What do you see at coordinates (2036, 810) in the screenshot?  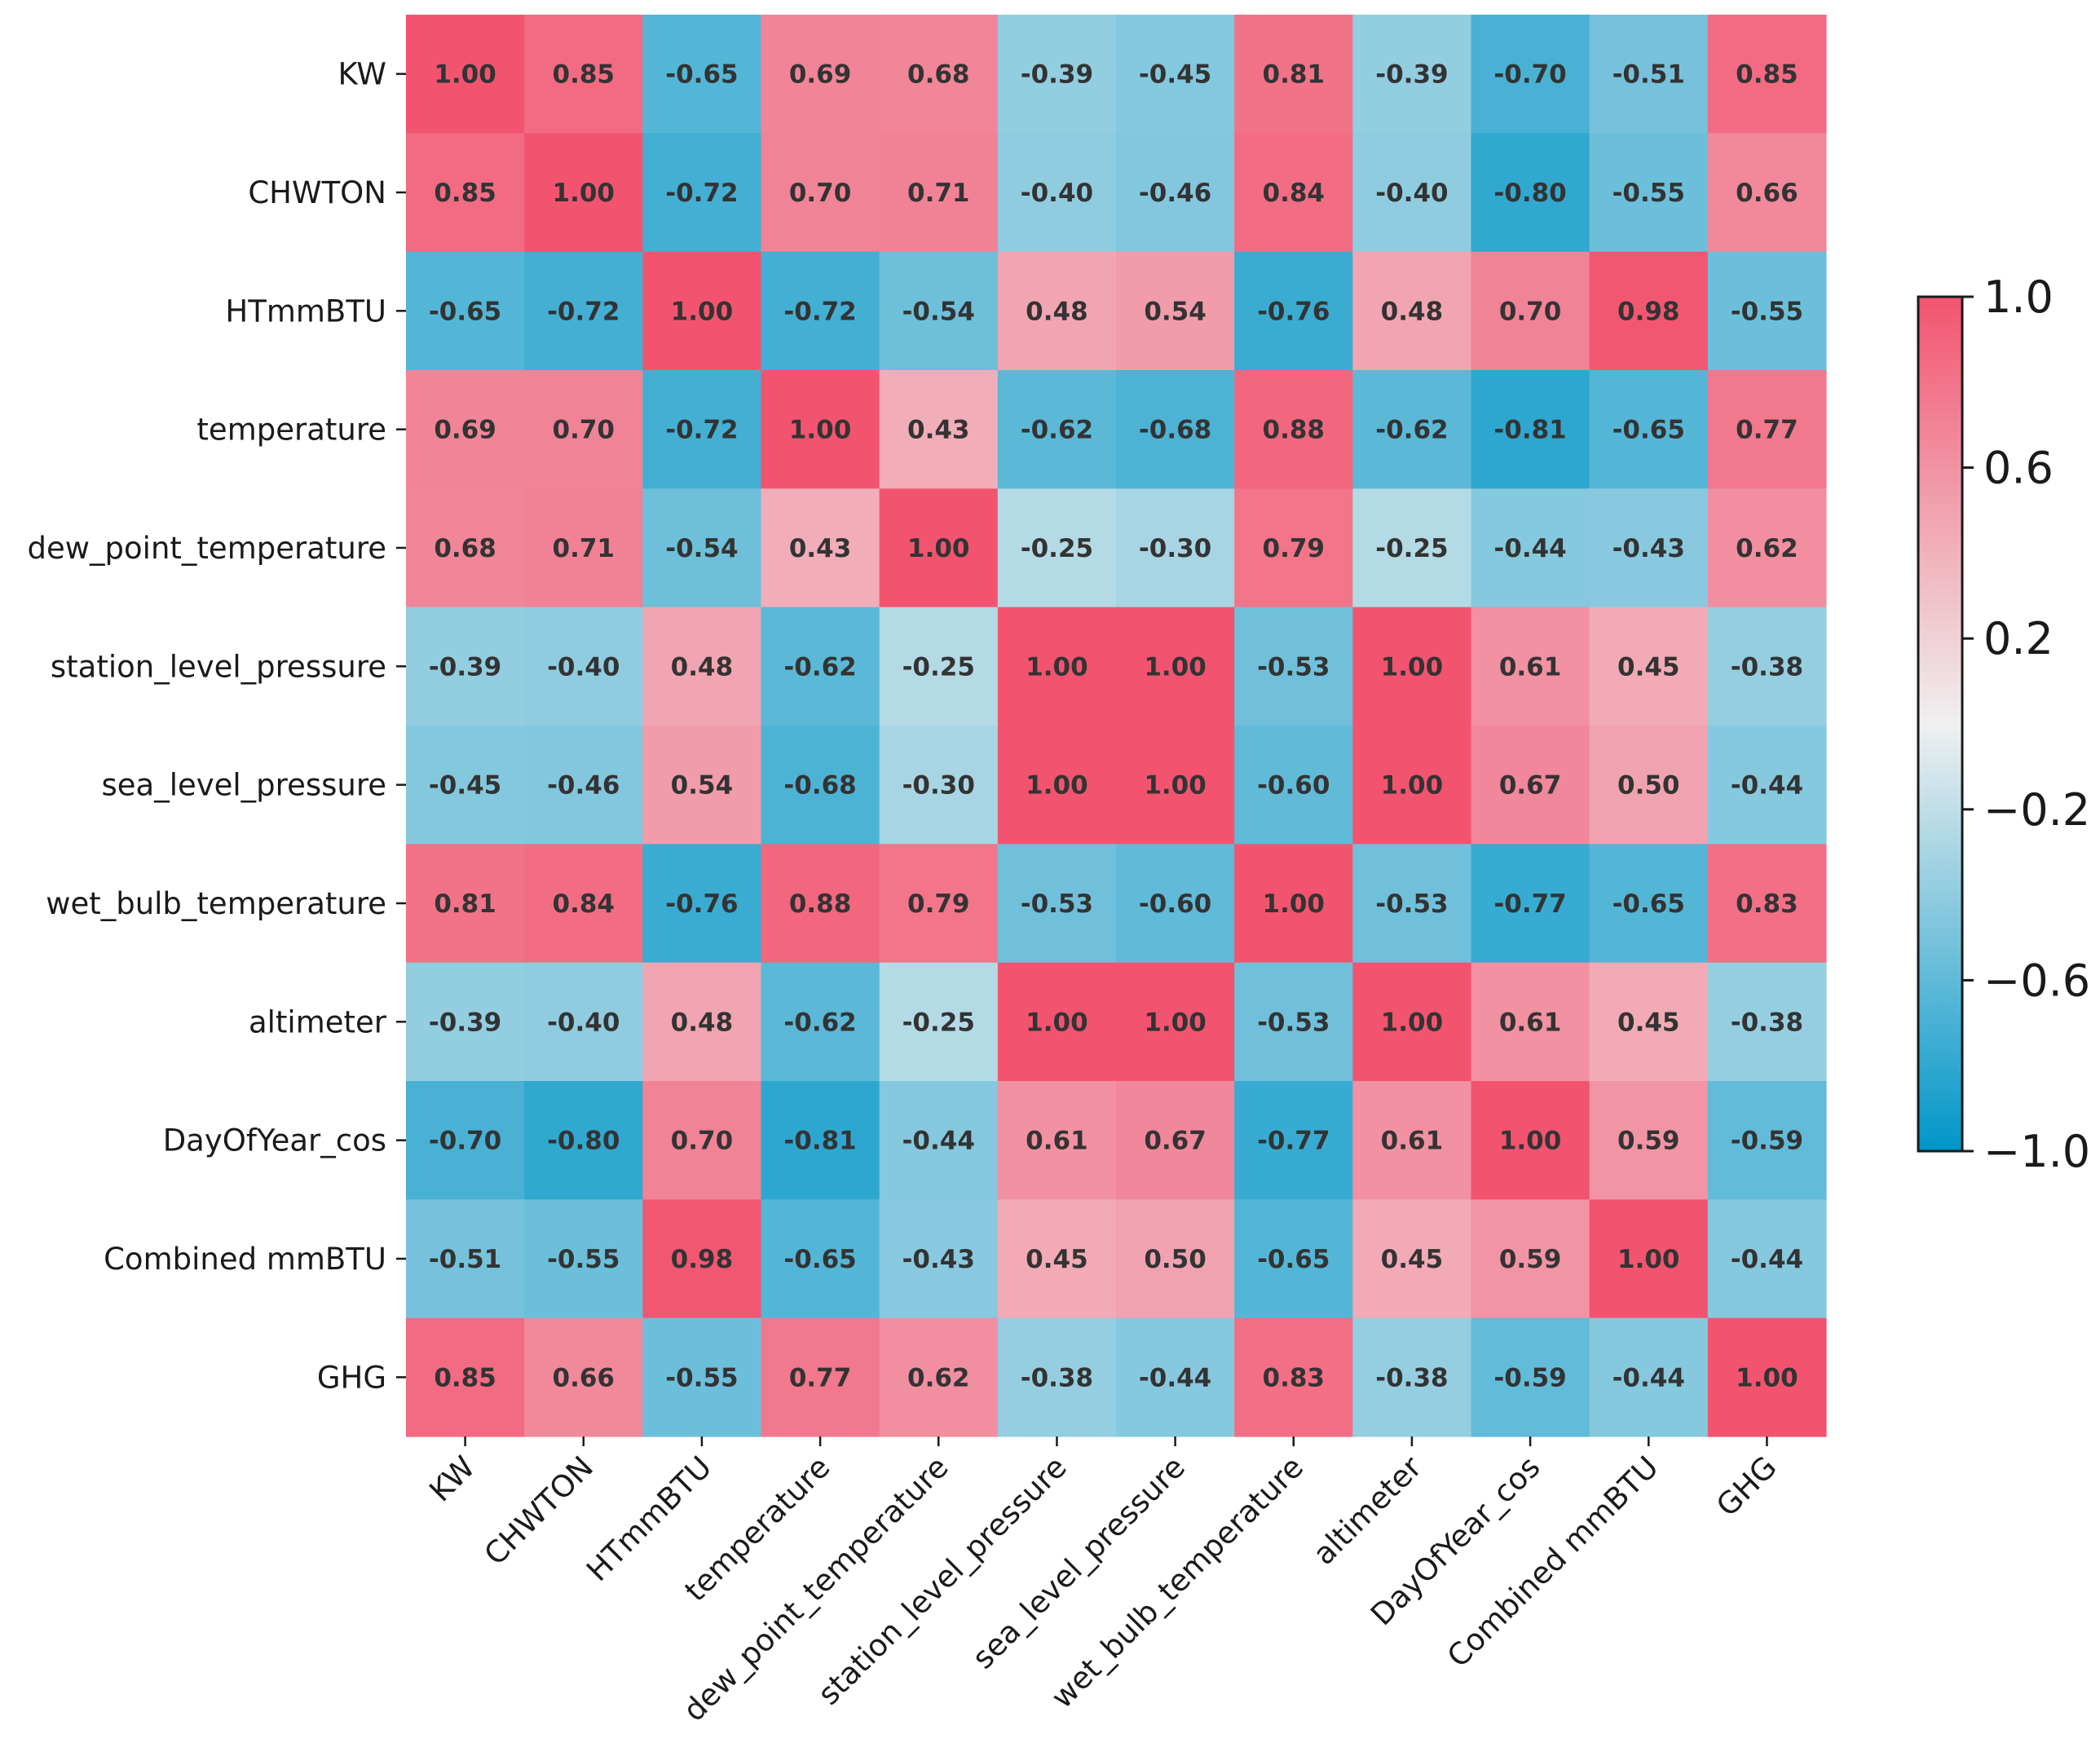 I see `colorbar-tick-label: −0.2` at bounding box center [2036, 810].